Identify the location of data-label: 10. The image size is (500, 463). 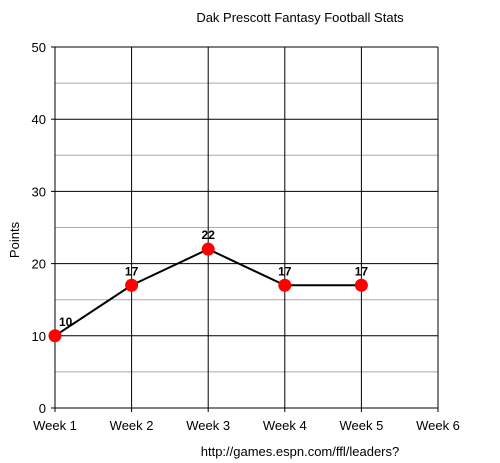
(66, 322).